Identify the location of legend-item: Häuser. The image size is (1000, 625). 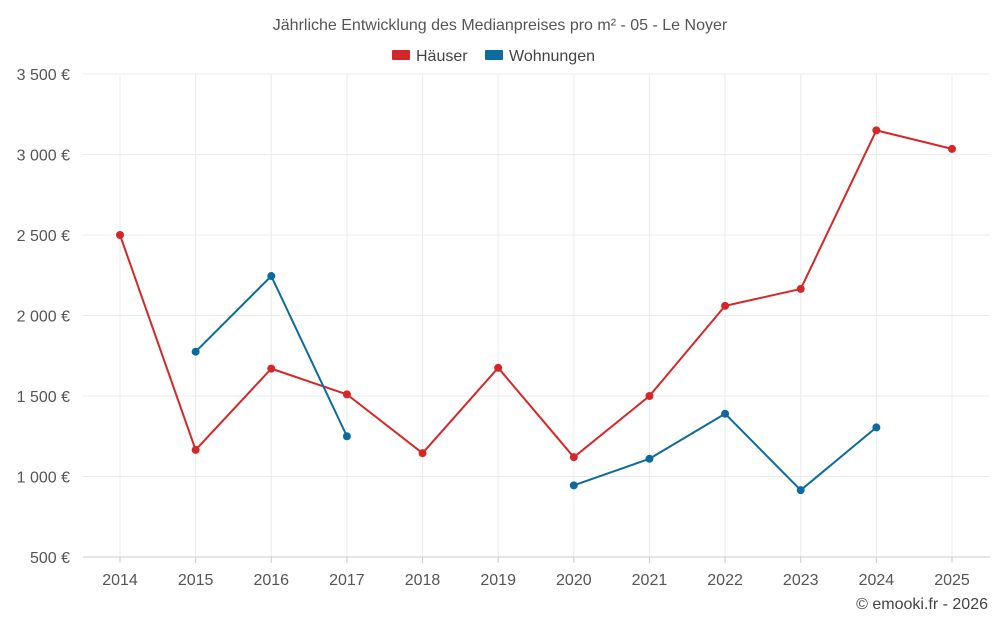
(430, 56).